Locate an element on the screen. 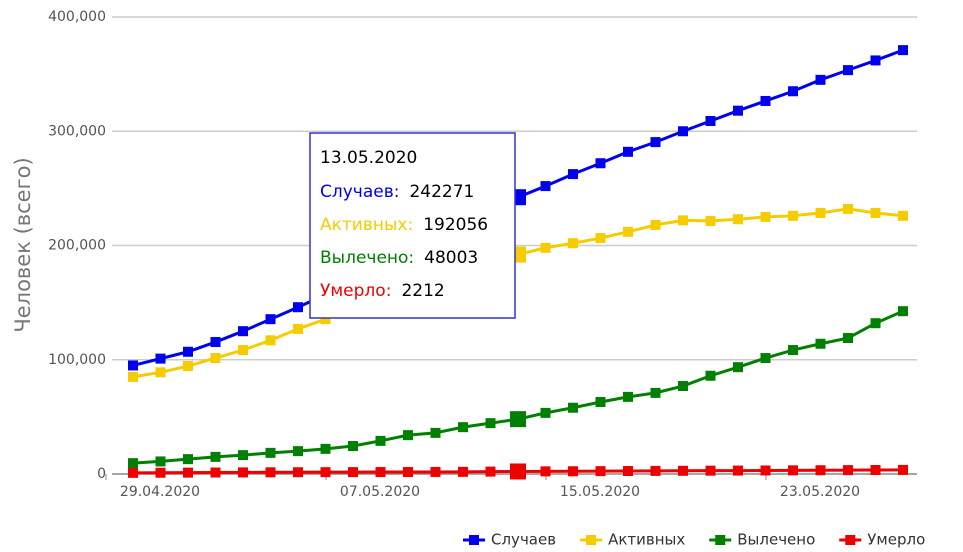 The width and height of the screenshot is (963, 552). legend-label: Активных is located at coordinates (646, 540).